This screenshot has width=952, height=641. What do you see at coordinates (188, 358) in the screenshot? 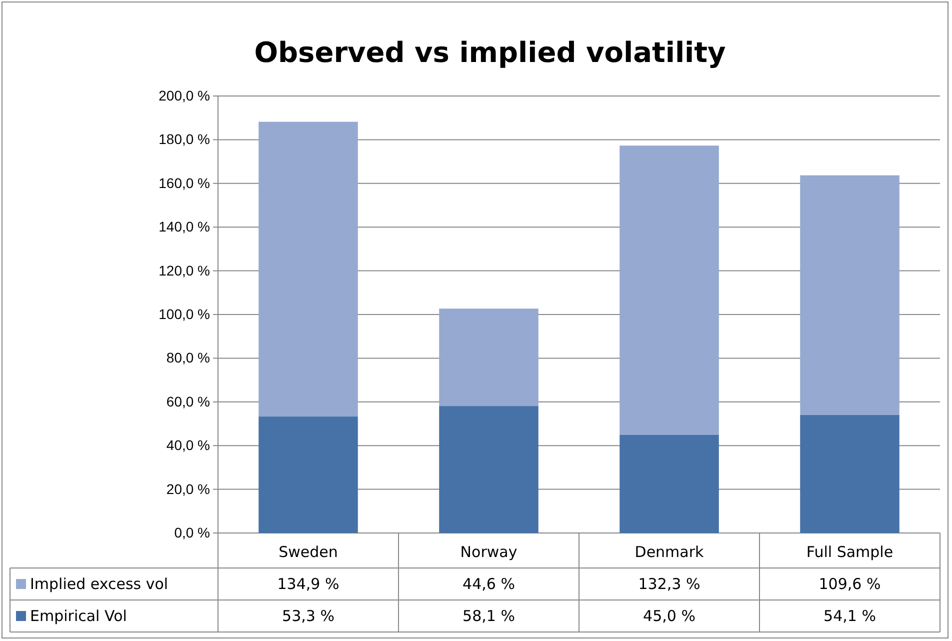
I see `y-tick-label: 80,0 %` at bounding box center [188, 358].